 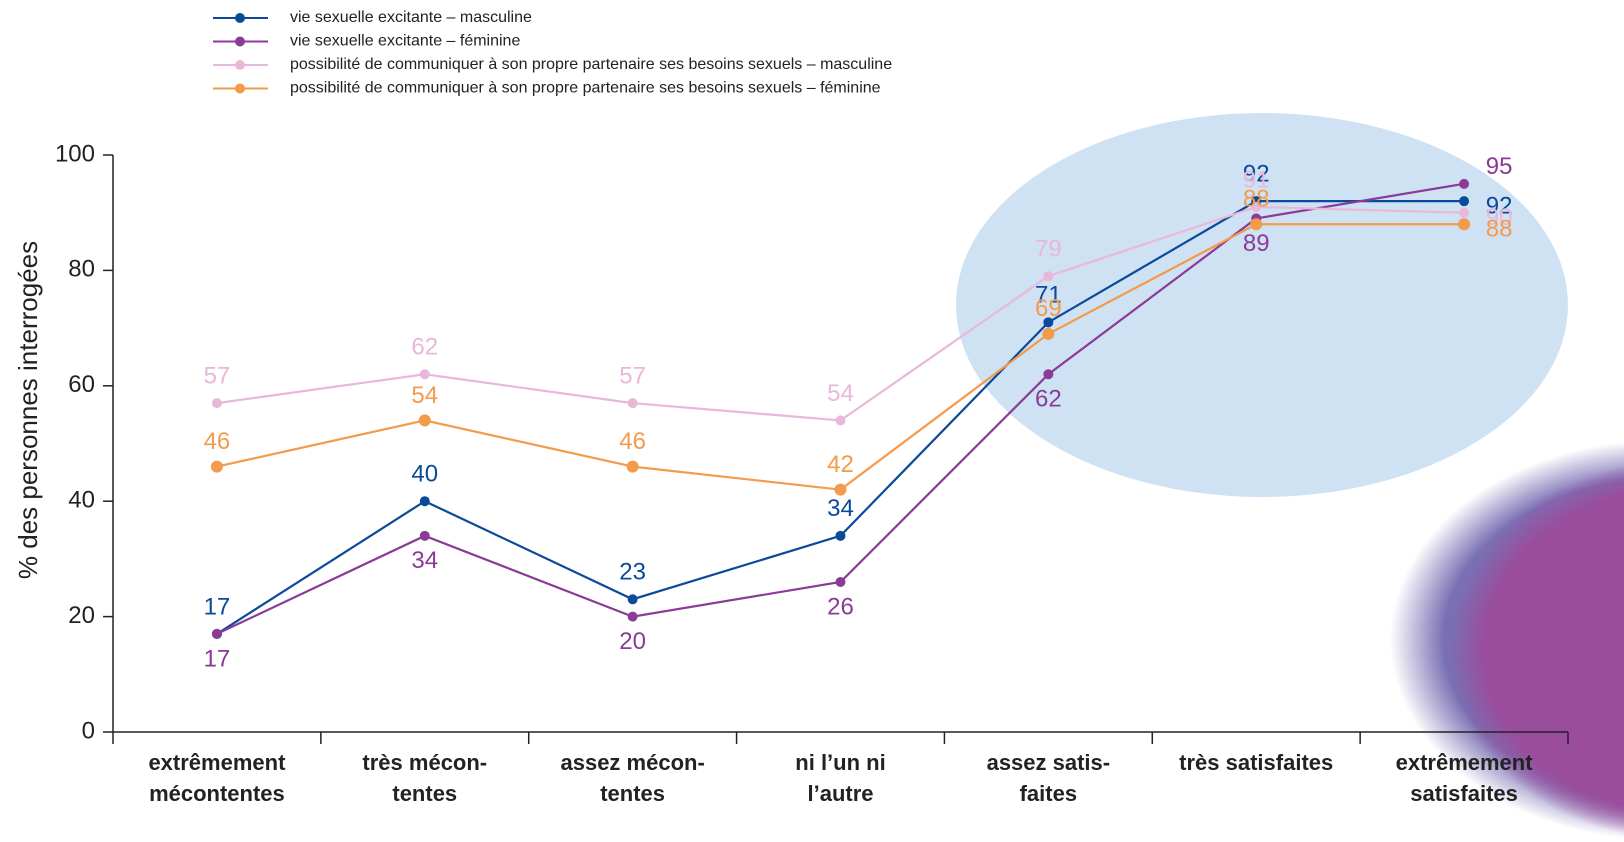 What do you see at coordinates (1499, 217) in the screenshot?
I see `data-label: 90` at bounding box center [1499, 217].